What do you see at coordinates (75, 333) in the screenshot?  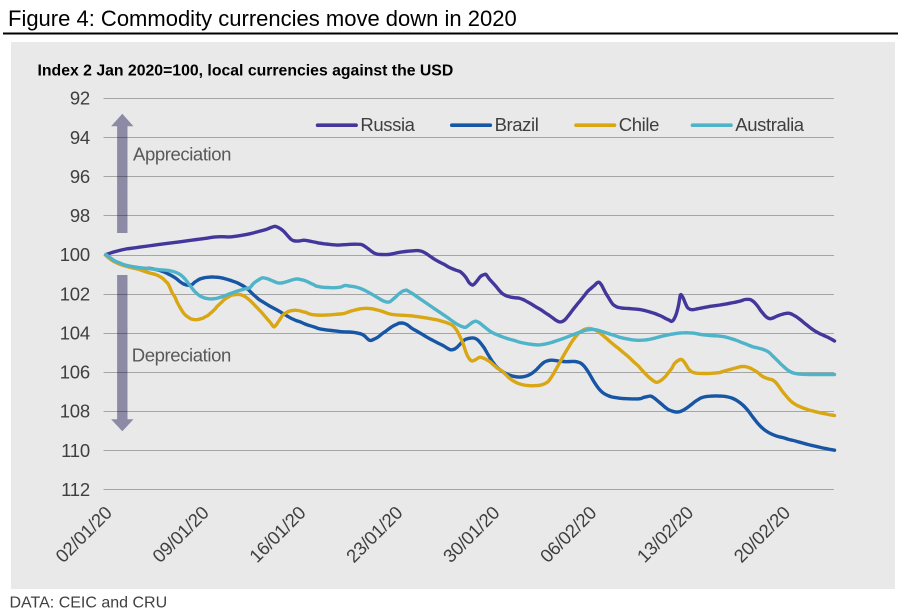 I see `svg-text: 104` at bounding box center [75, 333].